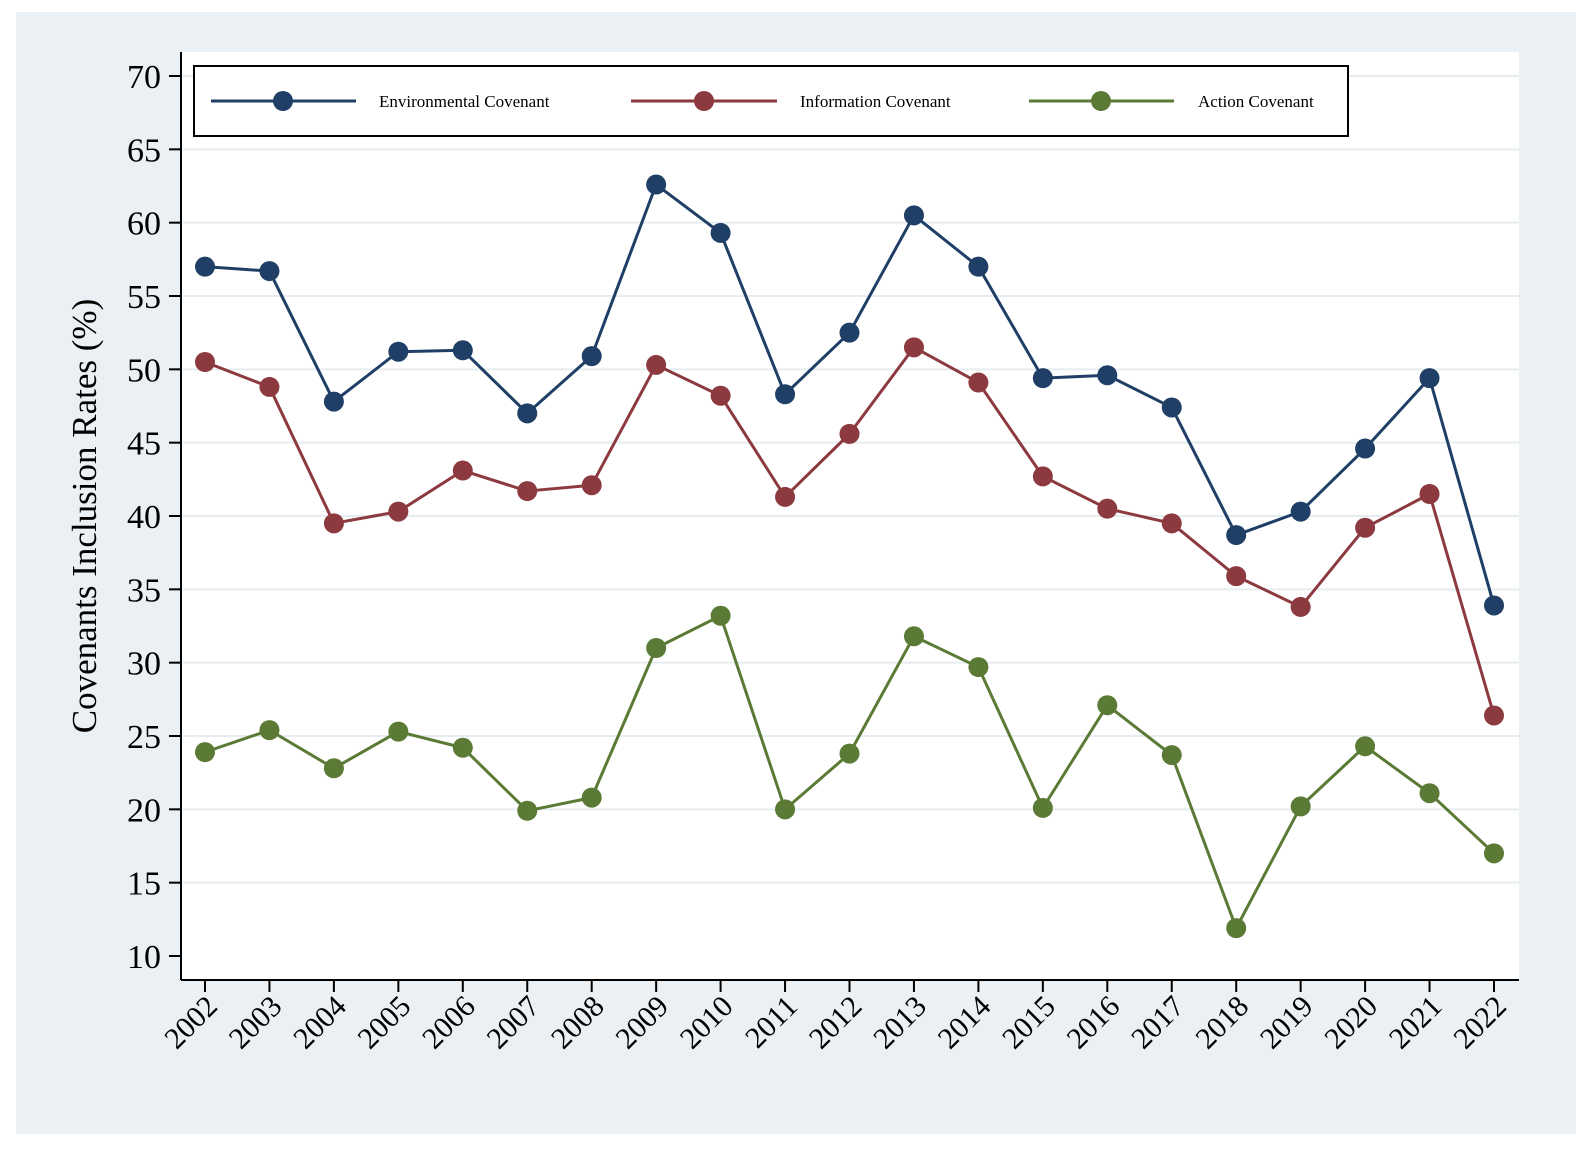 This screenshot has width=1584, height=1152. Describe the element at coordinates (707, 1023) in the screenshot. I see `x-tick-label: 2010` at that location.